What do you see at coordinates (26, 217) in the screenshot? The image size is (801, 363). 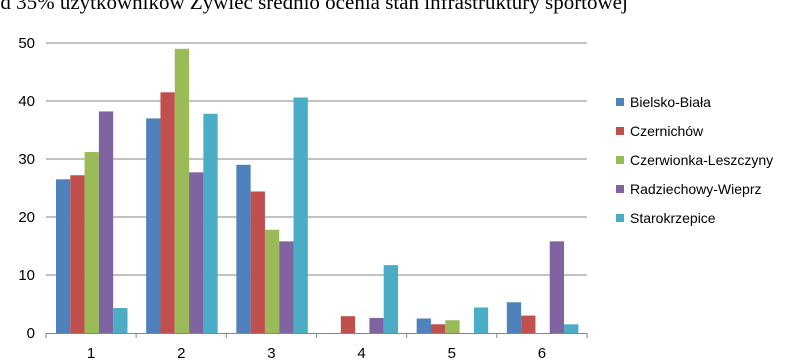 I see `y-tick-label: 20` at bounding box center [26, 217].